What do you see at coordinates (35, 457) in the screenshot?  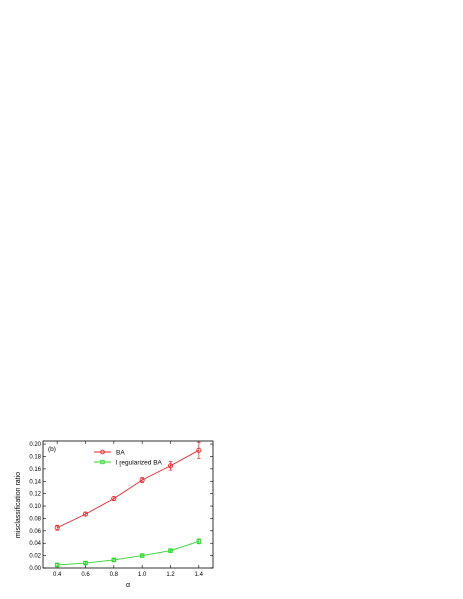 I see `y-tick-label: 0.18` at bounding box center [35, 457].